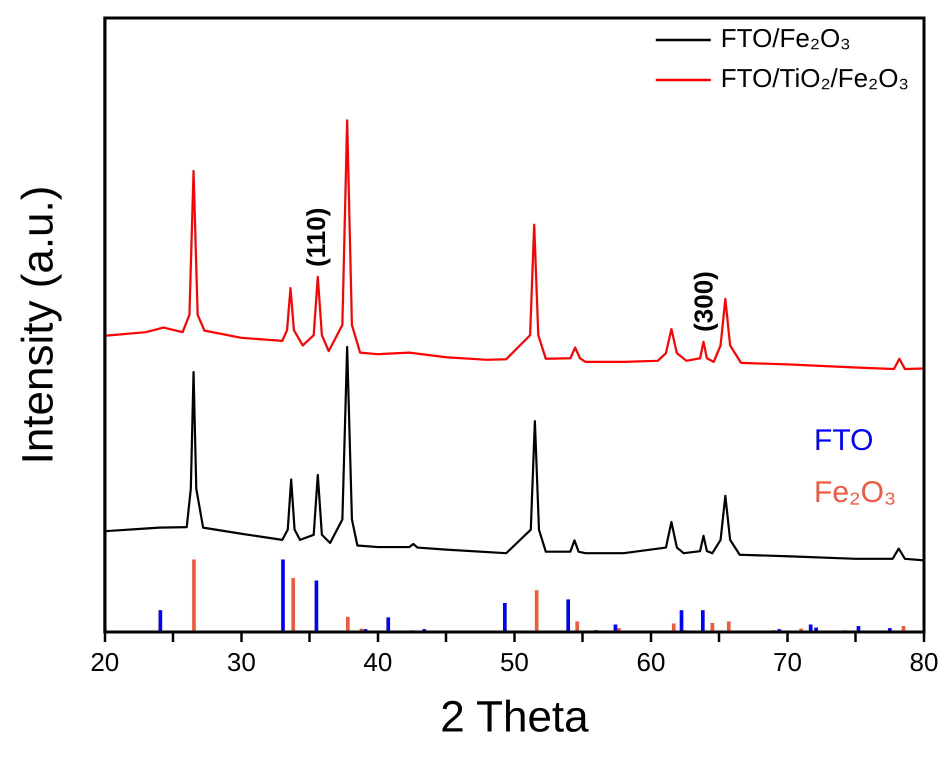 The image size is (946, 760). I want to click on text: Fe₂O₃, so click(855, 492).